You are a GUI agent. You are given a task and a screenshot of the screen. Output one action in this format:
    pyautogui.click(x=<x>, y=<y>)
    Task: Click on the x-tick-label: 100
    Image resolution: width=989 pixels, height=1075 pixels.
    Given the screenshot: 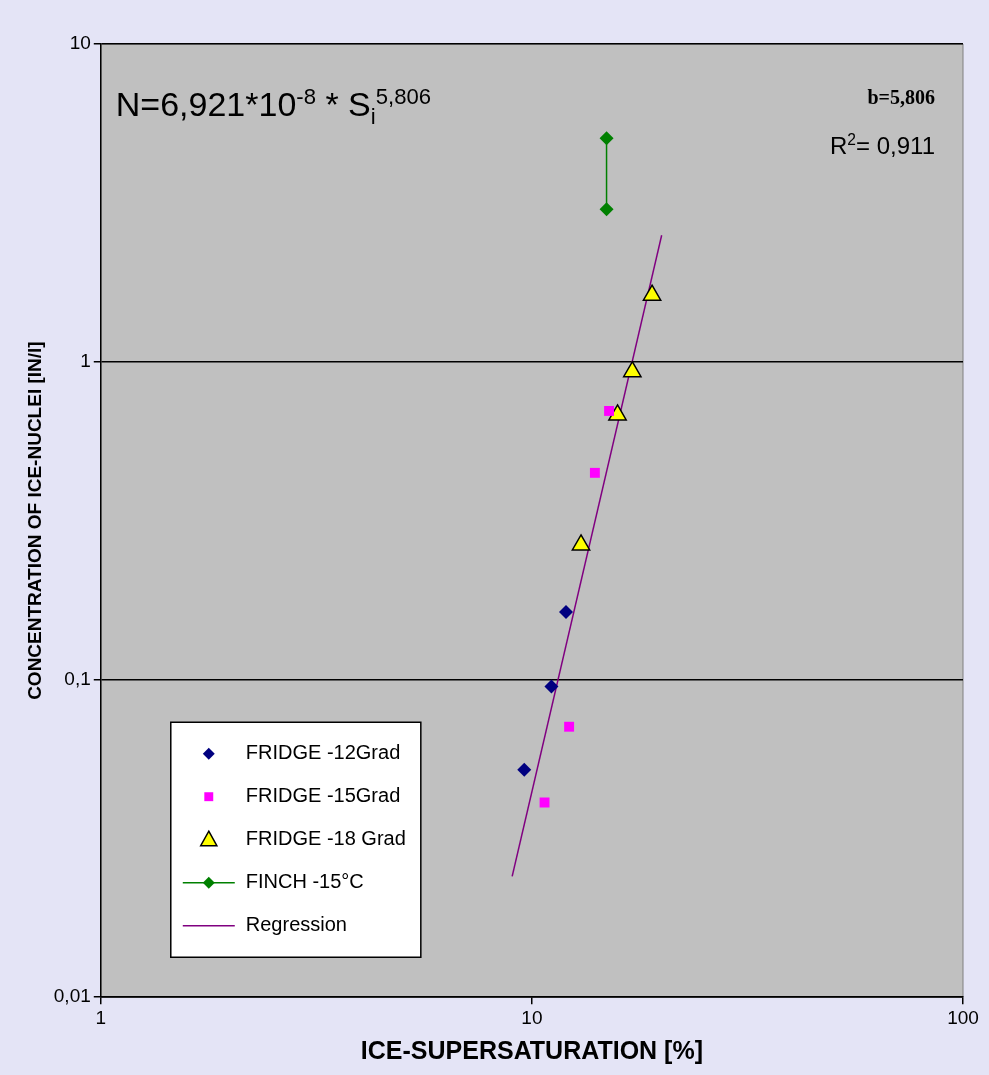 What is the action you would take?
    pyautogui.click(x=963, y=1017)
    